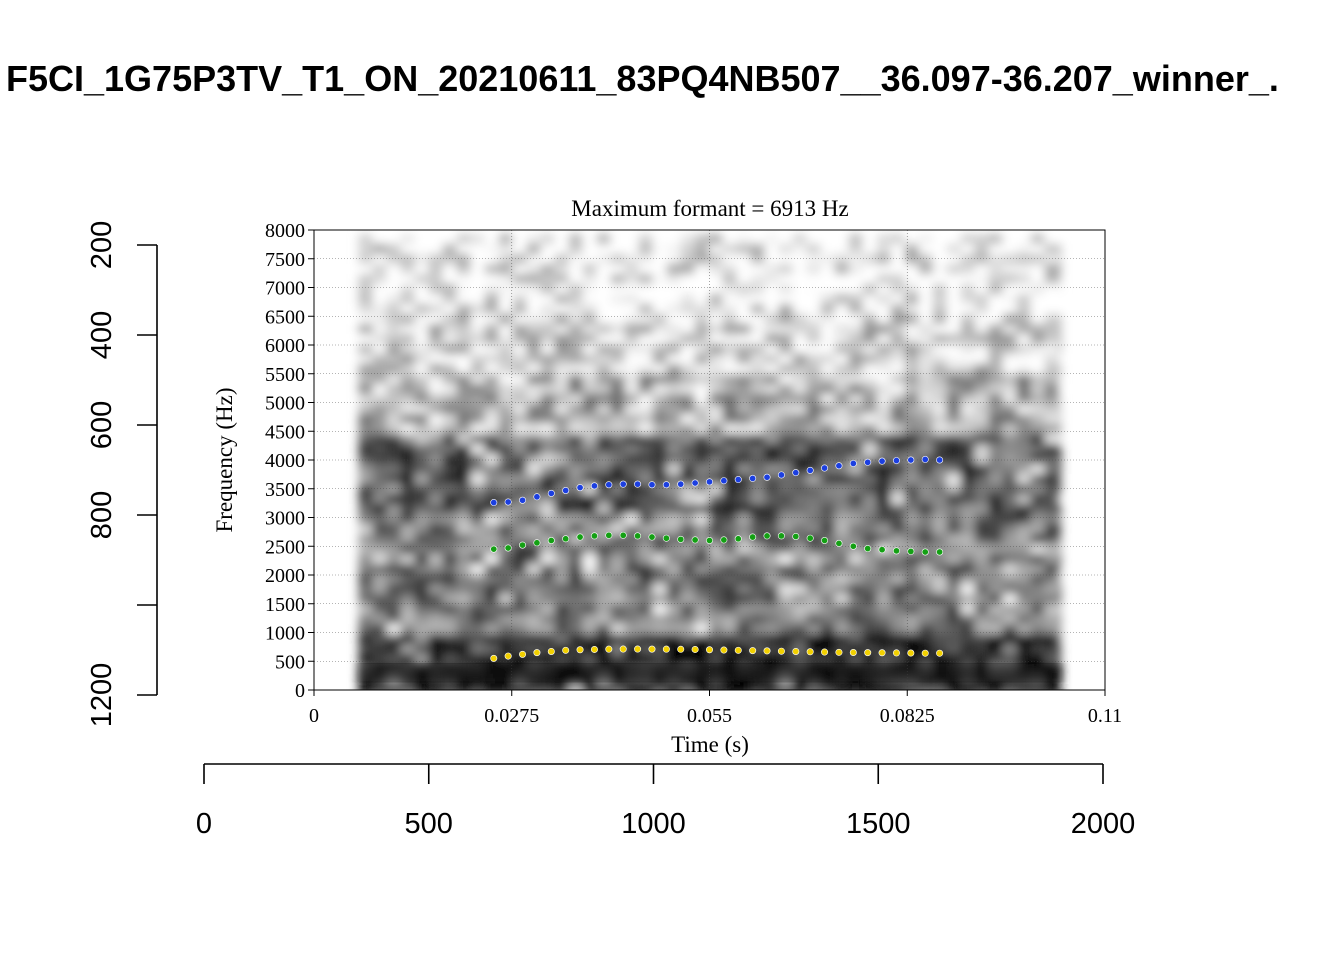 This screenshot has width=1344, height=960. I want to click on y-tick-label: 8000, so click(285, 231).